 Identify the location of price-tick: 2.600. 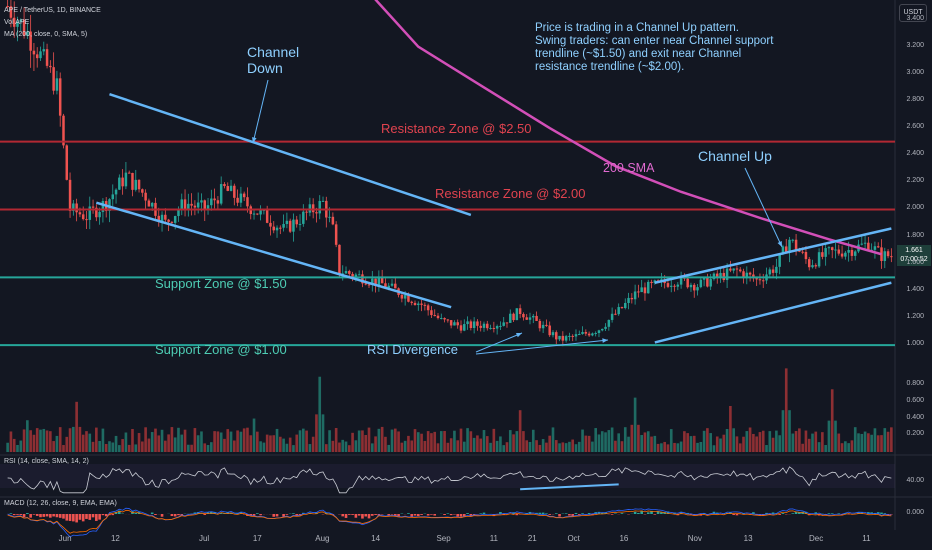
(915, 127).